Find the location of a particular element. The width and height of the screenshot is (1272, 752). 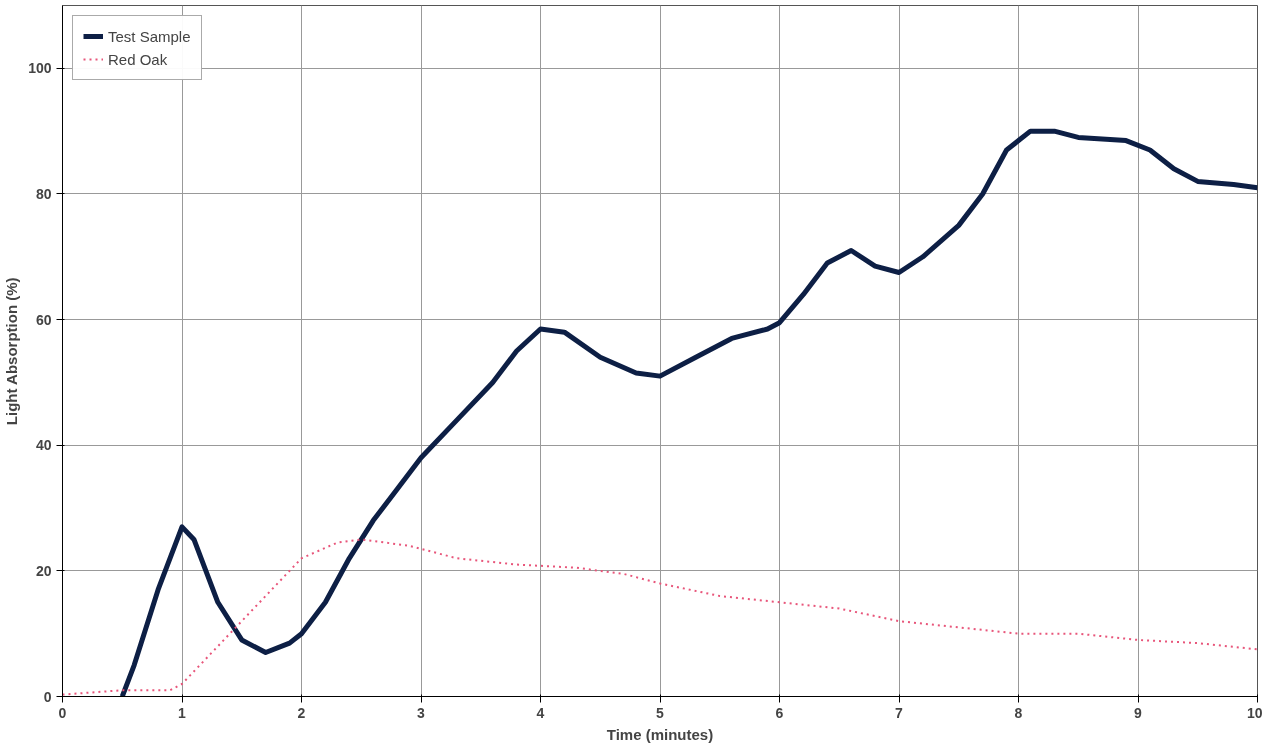

y-tick-label: 20 is located at coordinates (43, 570).